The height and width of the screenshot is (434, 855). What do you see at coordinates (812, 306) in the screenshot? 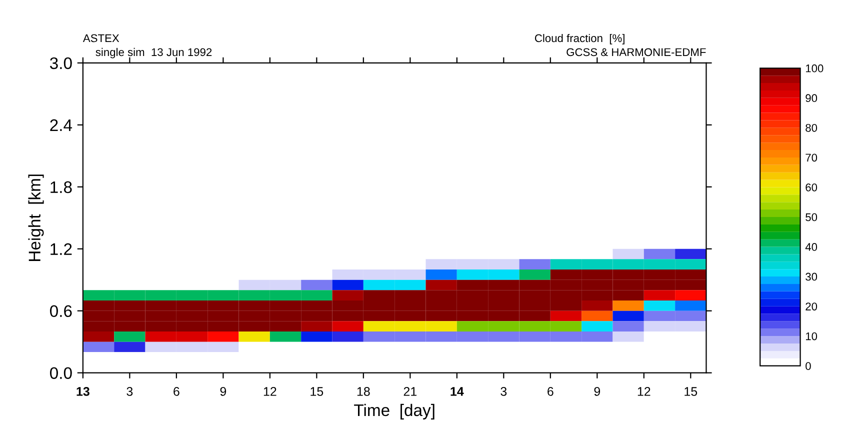
I see `color-bar-label: 20` at bounding box center [812, 306].